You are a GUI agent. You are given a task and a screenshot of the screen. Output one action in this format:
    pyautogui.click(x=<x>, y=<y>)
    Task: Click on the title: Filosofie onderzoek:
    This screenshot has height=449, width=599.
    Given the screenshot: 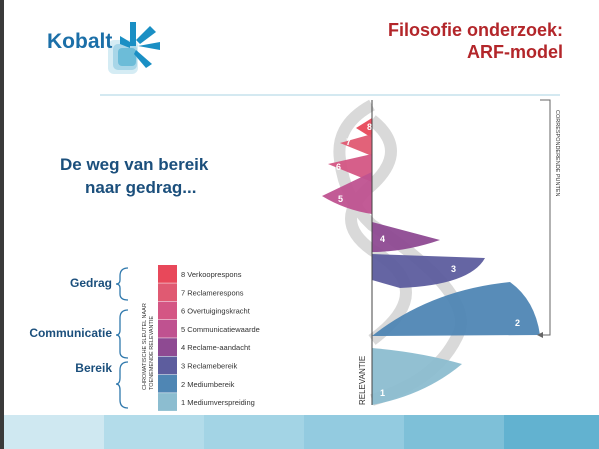 What is the action you would take?
    pyautogui.click(x=475, y=30)
    